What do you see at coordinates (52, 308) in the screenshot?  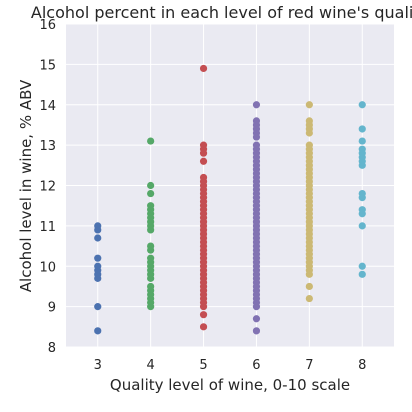 I see `y-tick-label: 9` at bounding box center [52, 308].